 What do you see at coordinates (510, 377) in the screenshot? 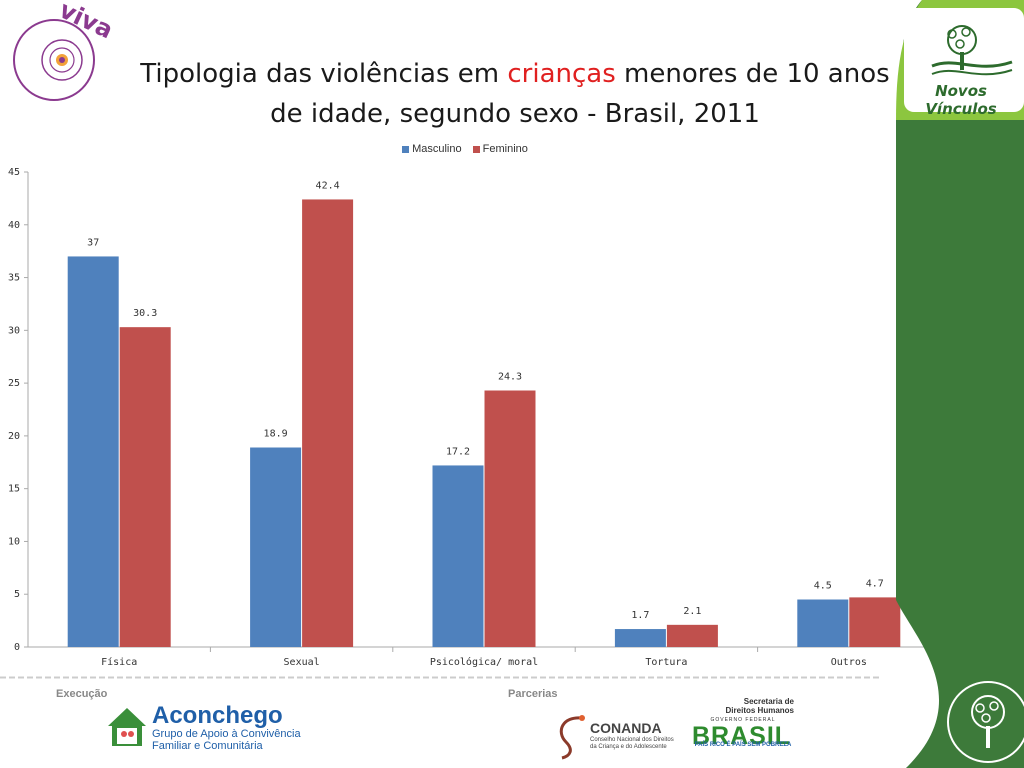
I see `data-label: 24.3` at bounding box center [510, 377].